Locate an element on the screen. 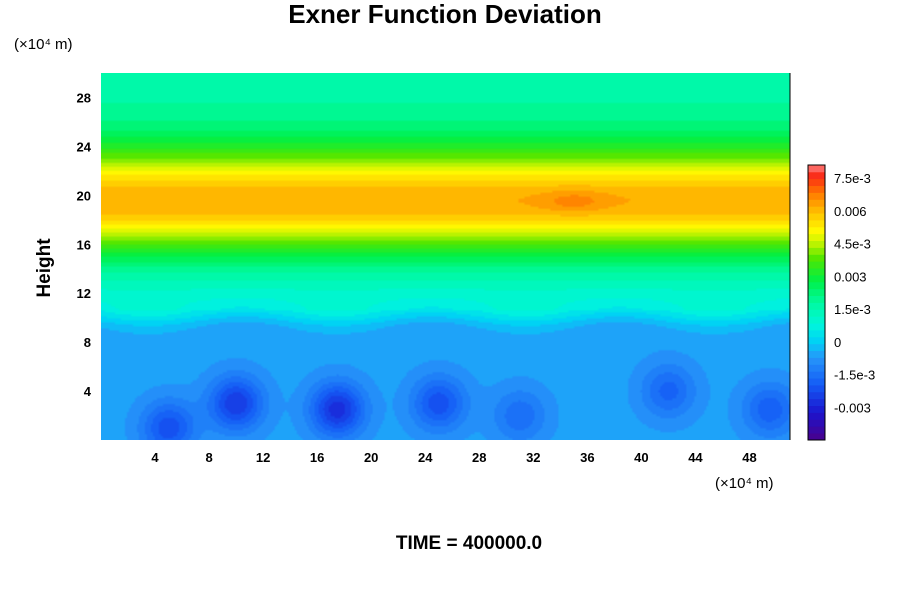 This screenshot has width=900, height=600. time-label: TIME = 400000.0 is located at coordinates (469, 543).